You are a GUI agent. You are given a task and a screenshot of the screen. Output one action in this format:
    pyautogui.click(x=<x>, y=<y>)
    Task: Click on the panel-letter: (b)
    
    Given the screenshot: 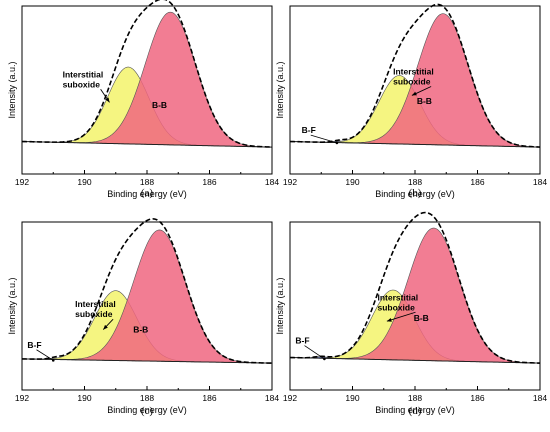 What is the action you would take?
    pyautogui.click(x=415, y=193)
    